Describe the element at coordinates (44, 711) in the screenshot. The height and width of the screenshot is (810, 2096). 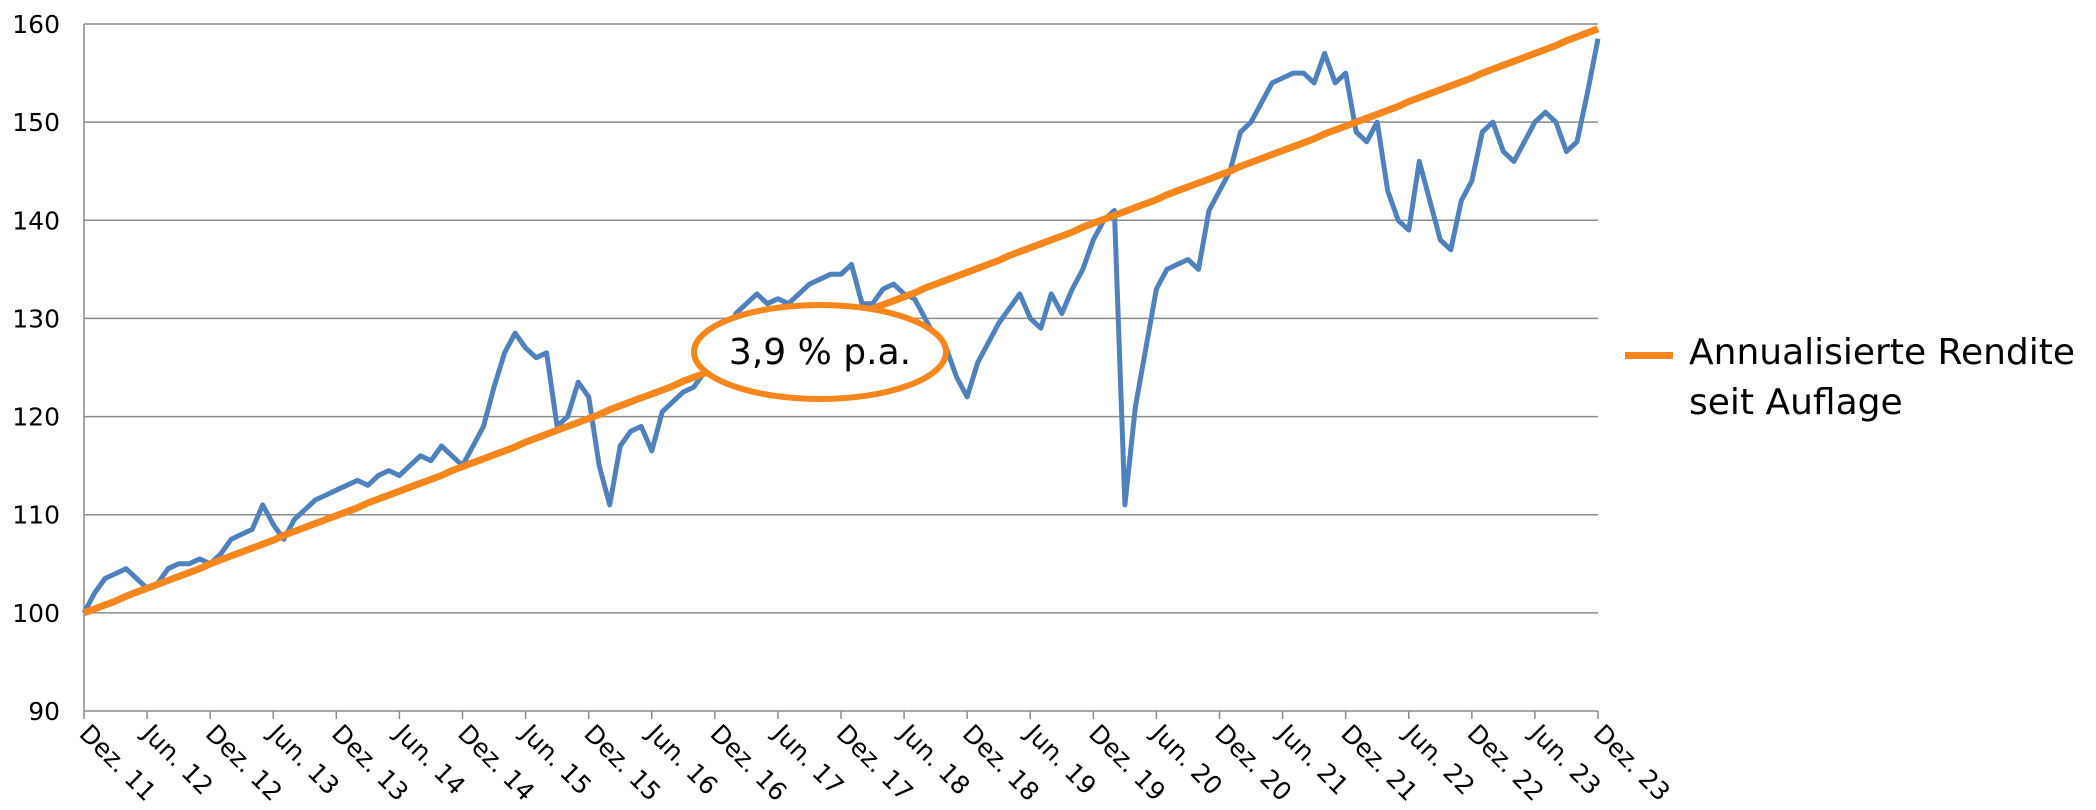
I see `y-tick-label: 90` at that location.